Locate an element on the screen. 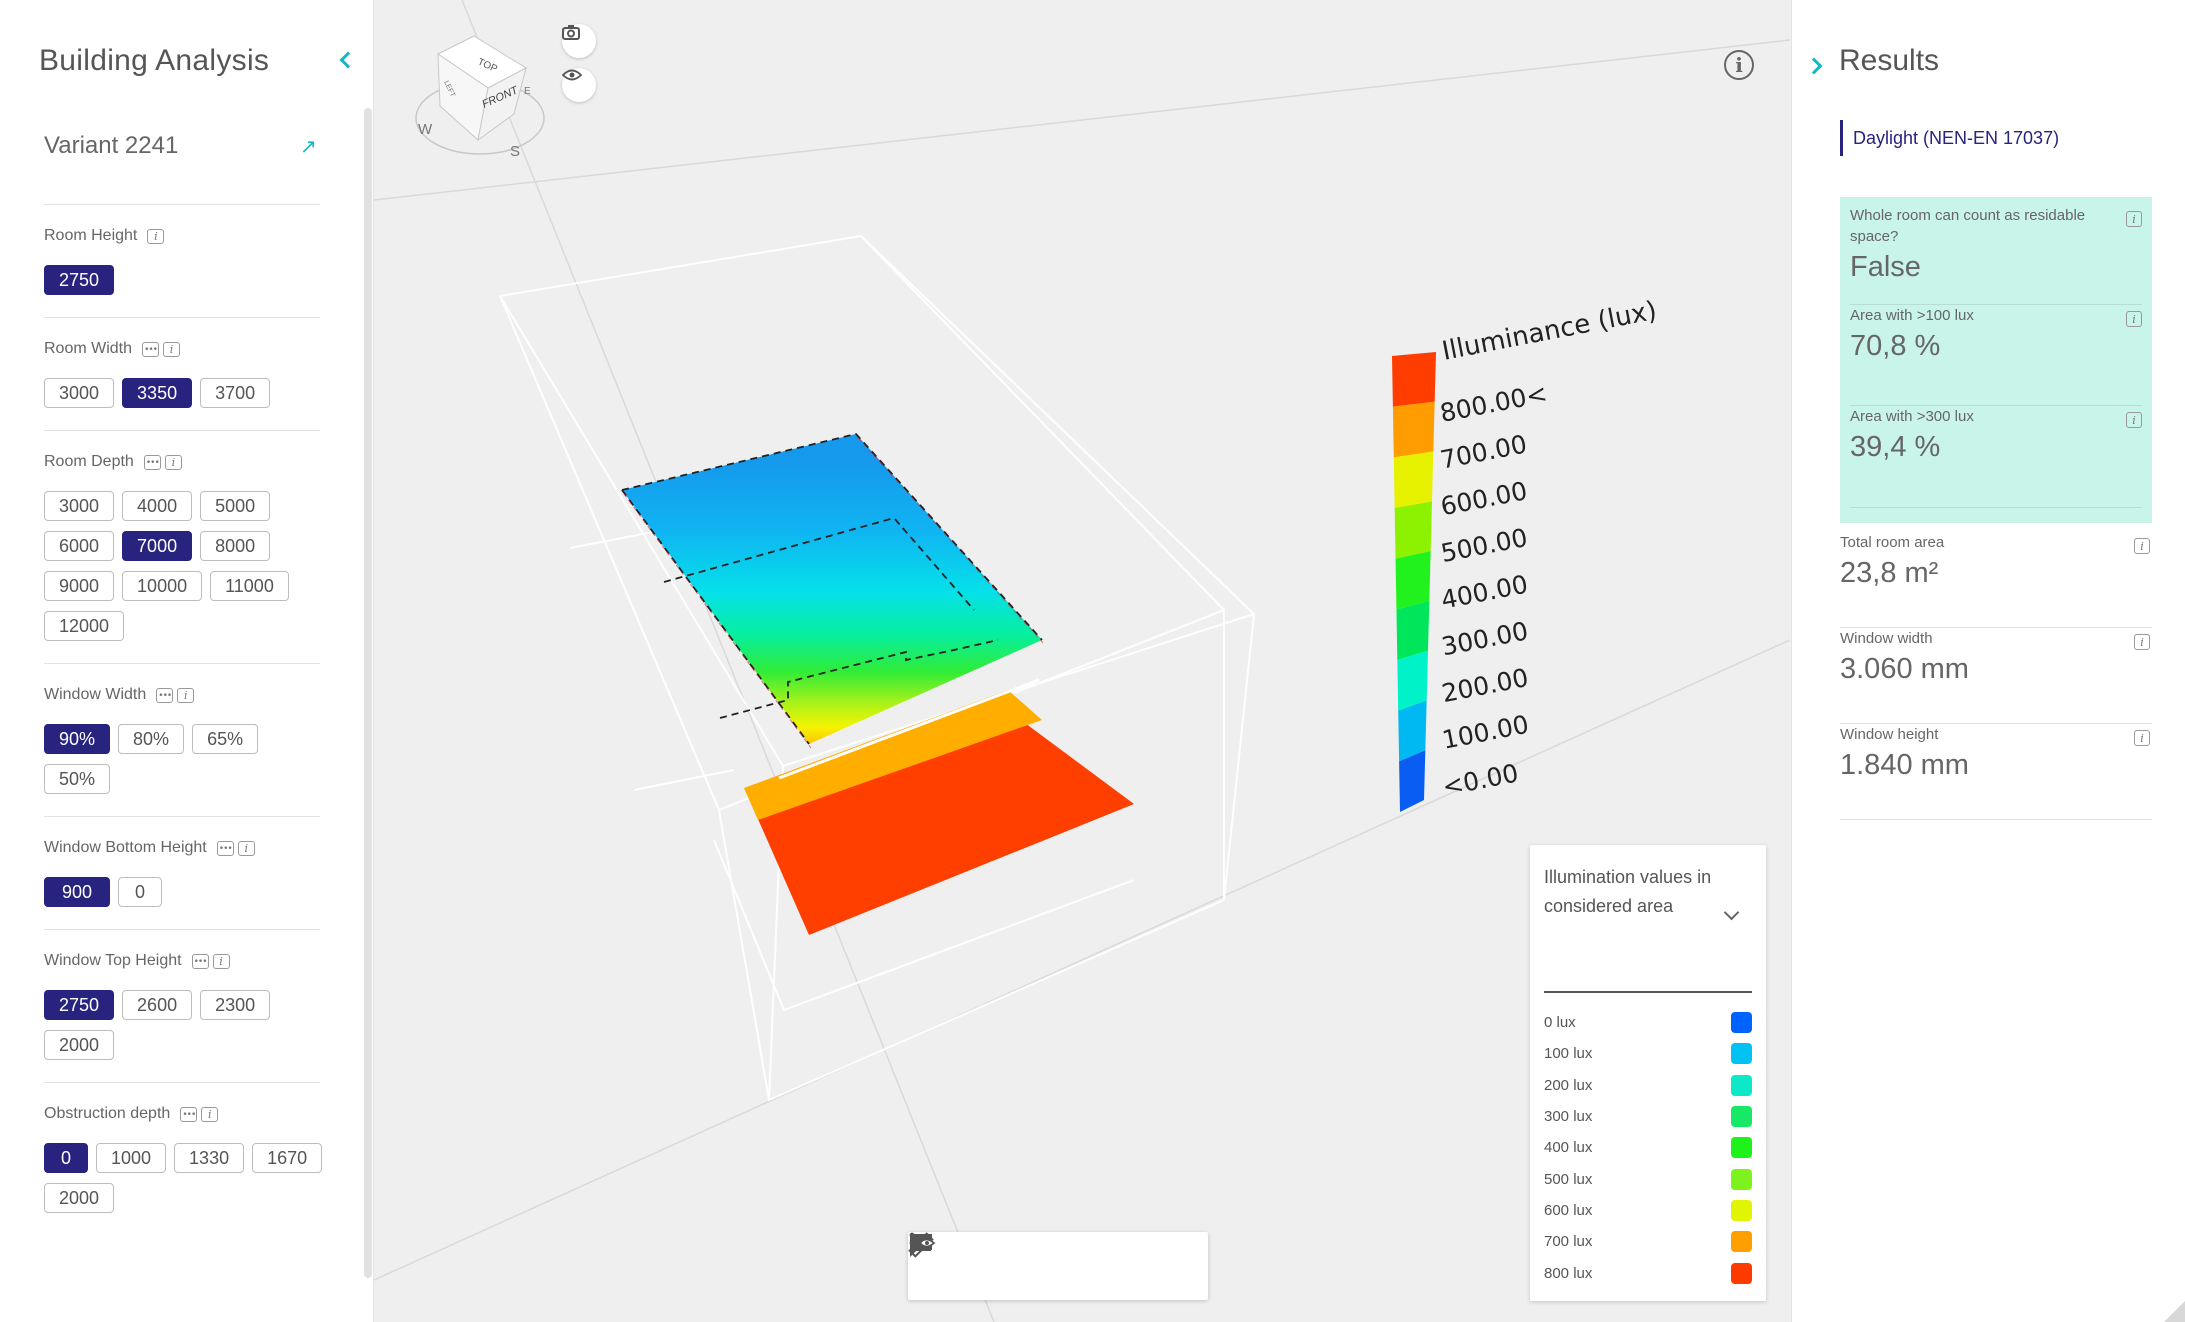  option-chip: 90% is located at coordinates (77, 739).